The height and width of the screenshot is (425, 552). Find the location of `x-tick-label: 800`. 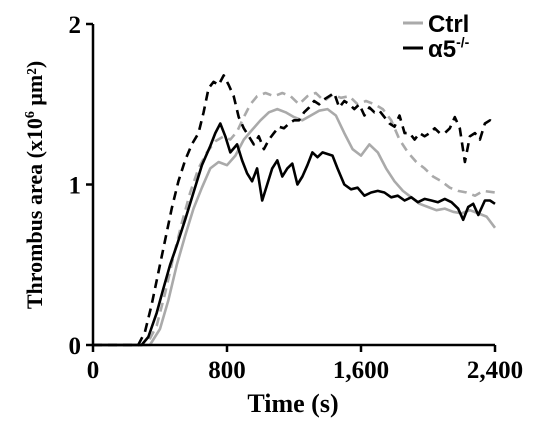

x-tick-label: 800 is located at coordinates (227, 370).